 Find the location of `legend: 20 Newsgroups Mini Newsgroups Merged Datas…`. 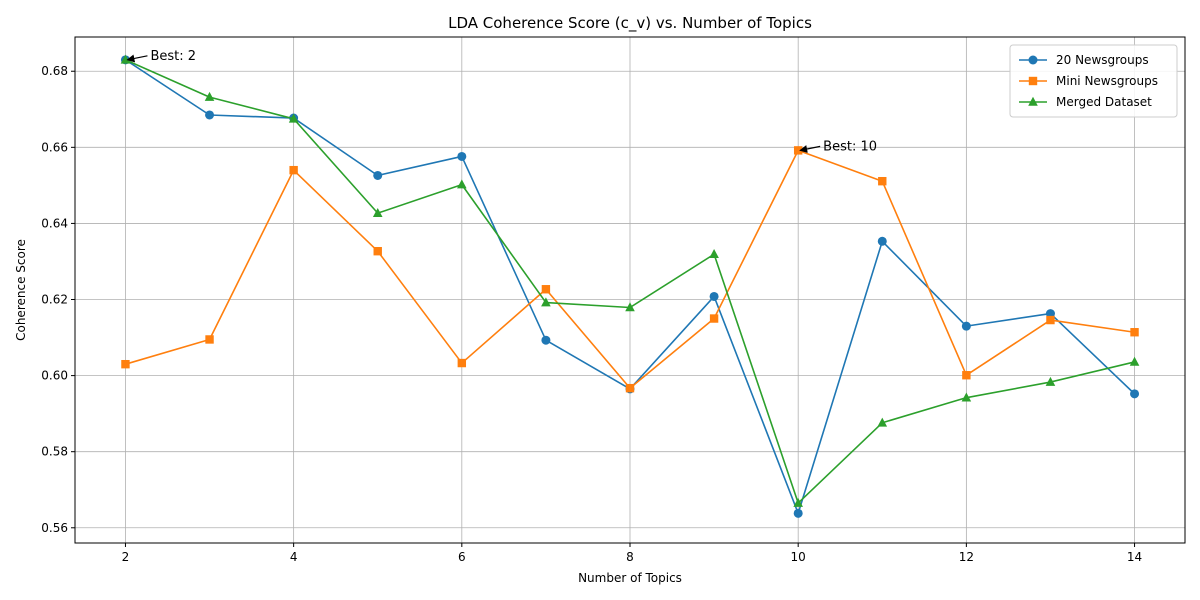

legend: 20 Newsgroups Mini Newsgroups Merged Datas… is located at coordinates (1093, 81).